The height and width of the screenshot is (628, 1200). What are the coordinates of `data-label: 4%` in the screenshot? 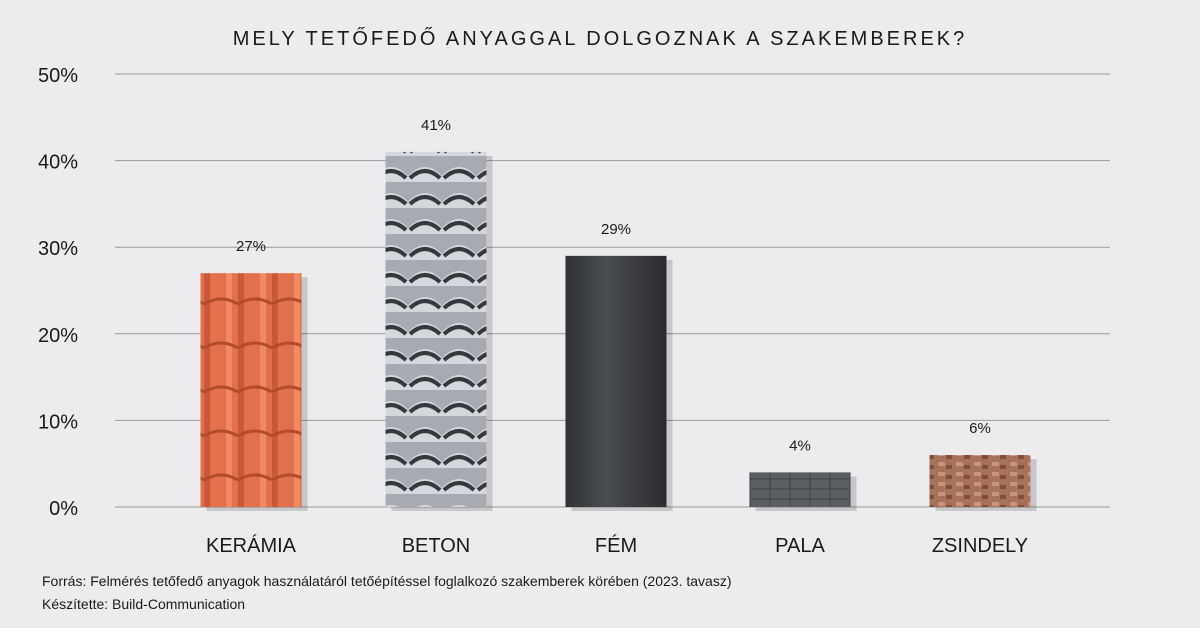 It's located at (800, 445).